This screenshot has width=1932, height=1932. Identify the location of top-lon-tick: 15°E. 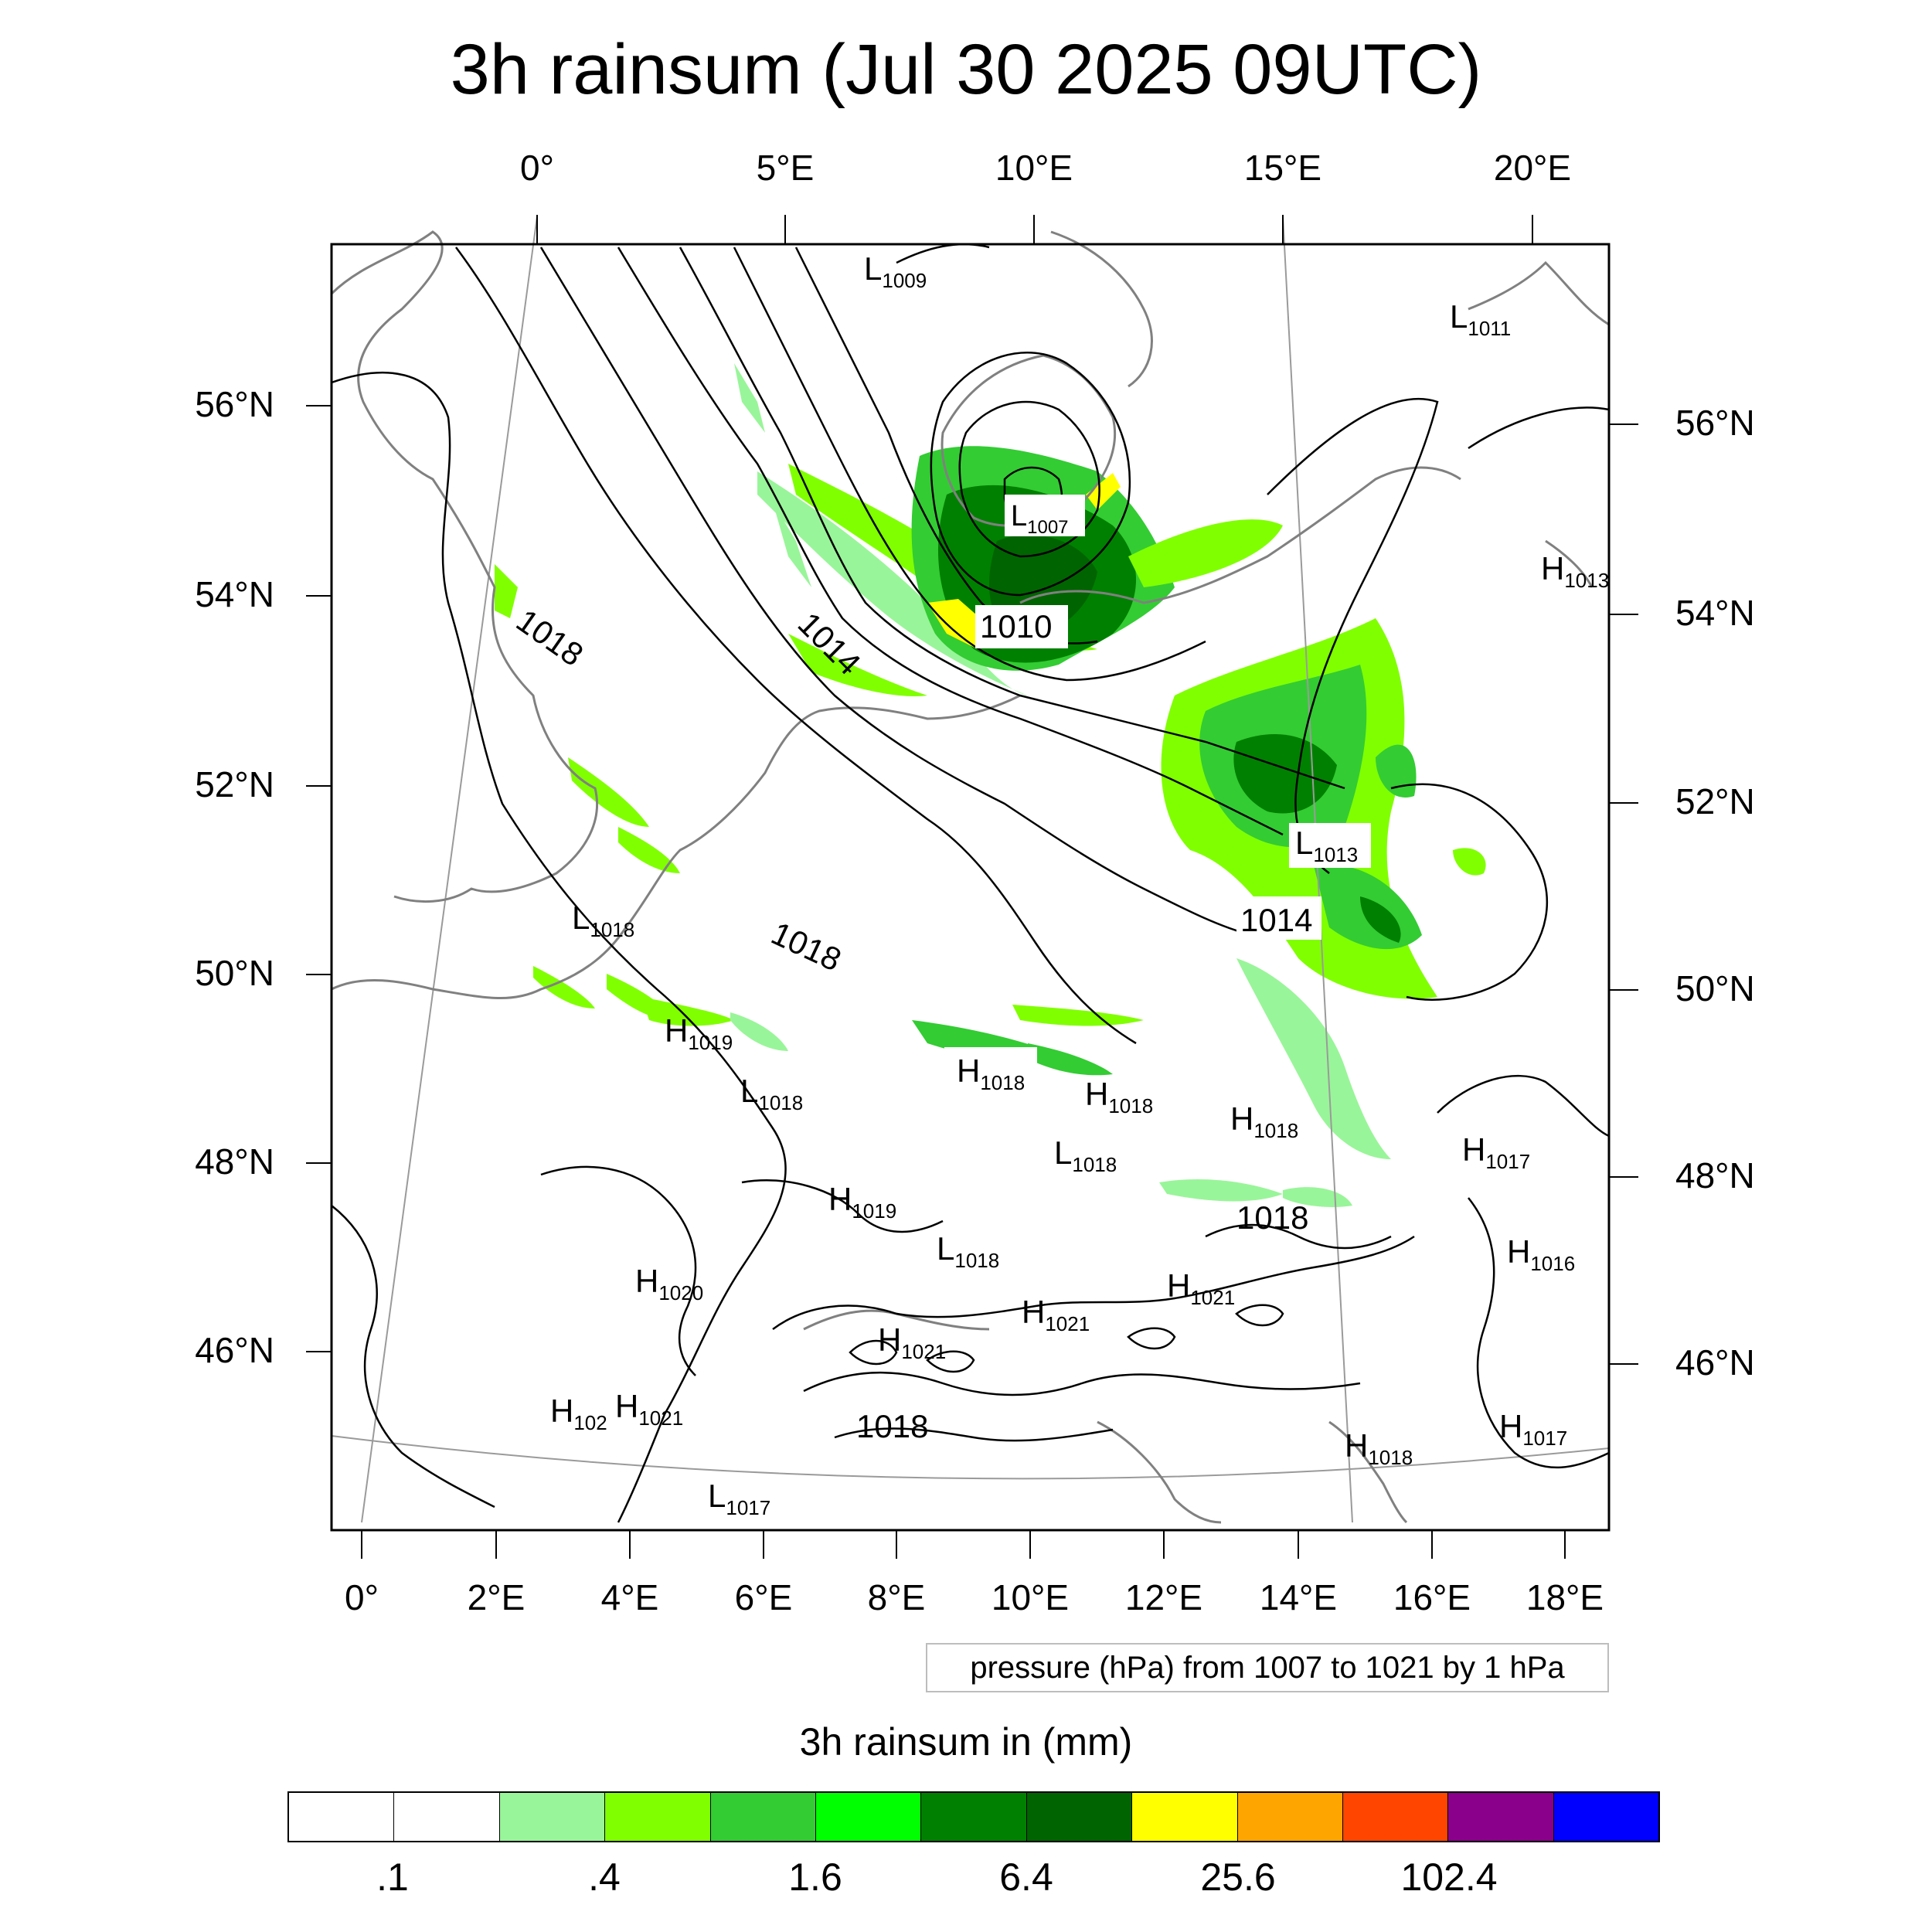
(1283, 168).